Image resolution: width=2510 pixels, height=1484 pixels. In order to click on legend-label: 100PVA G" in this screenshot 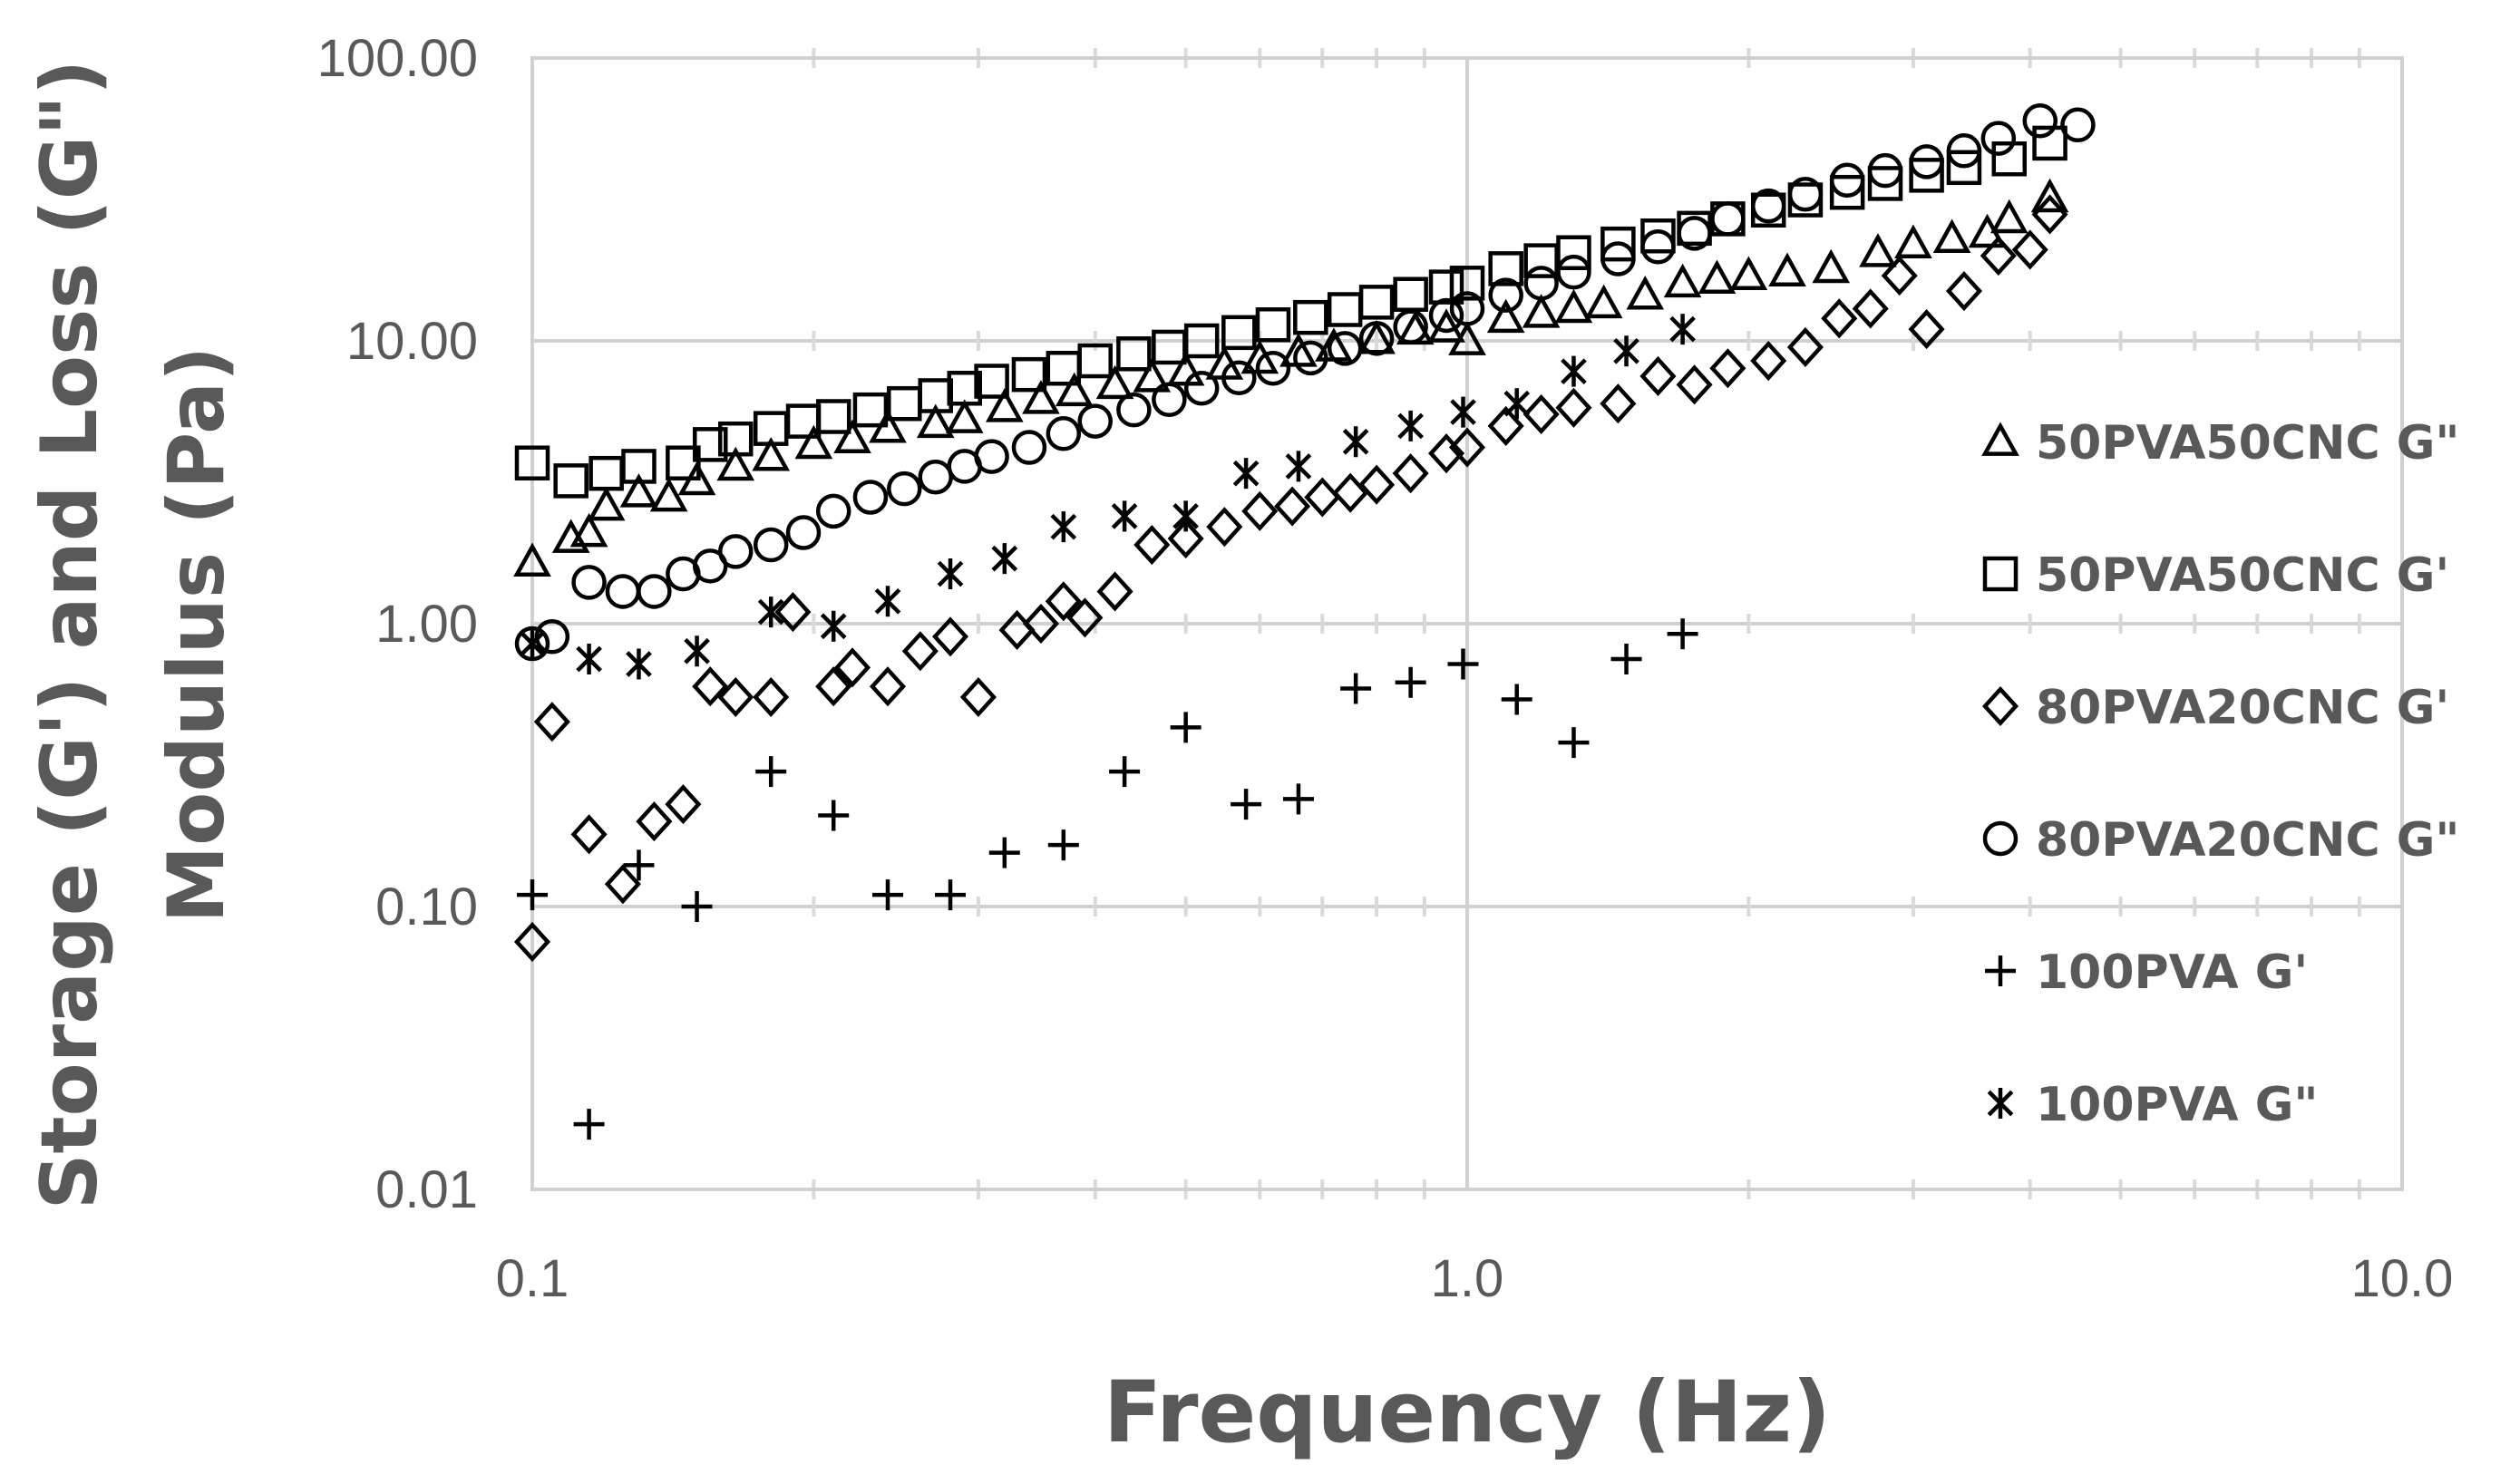, I will do `click(2177, 1105)`.